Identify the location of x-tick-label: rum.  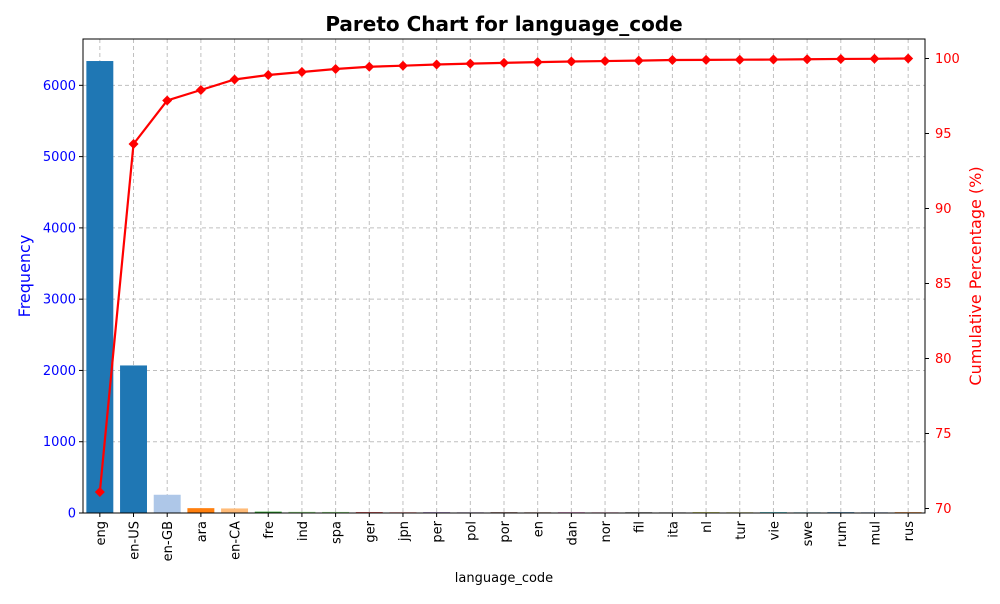
(842, 534).